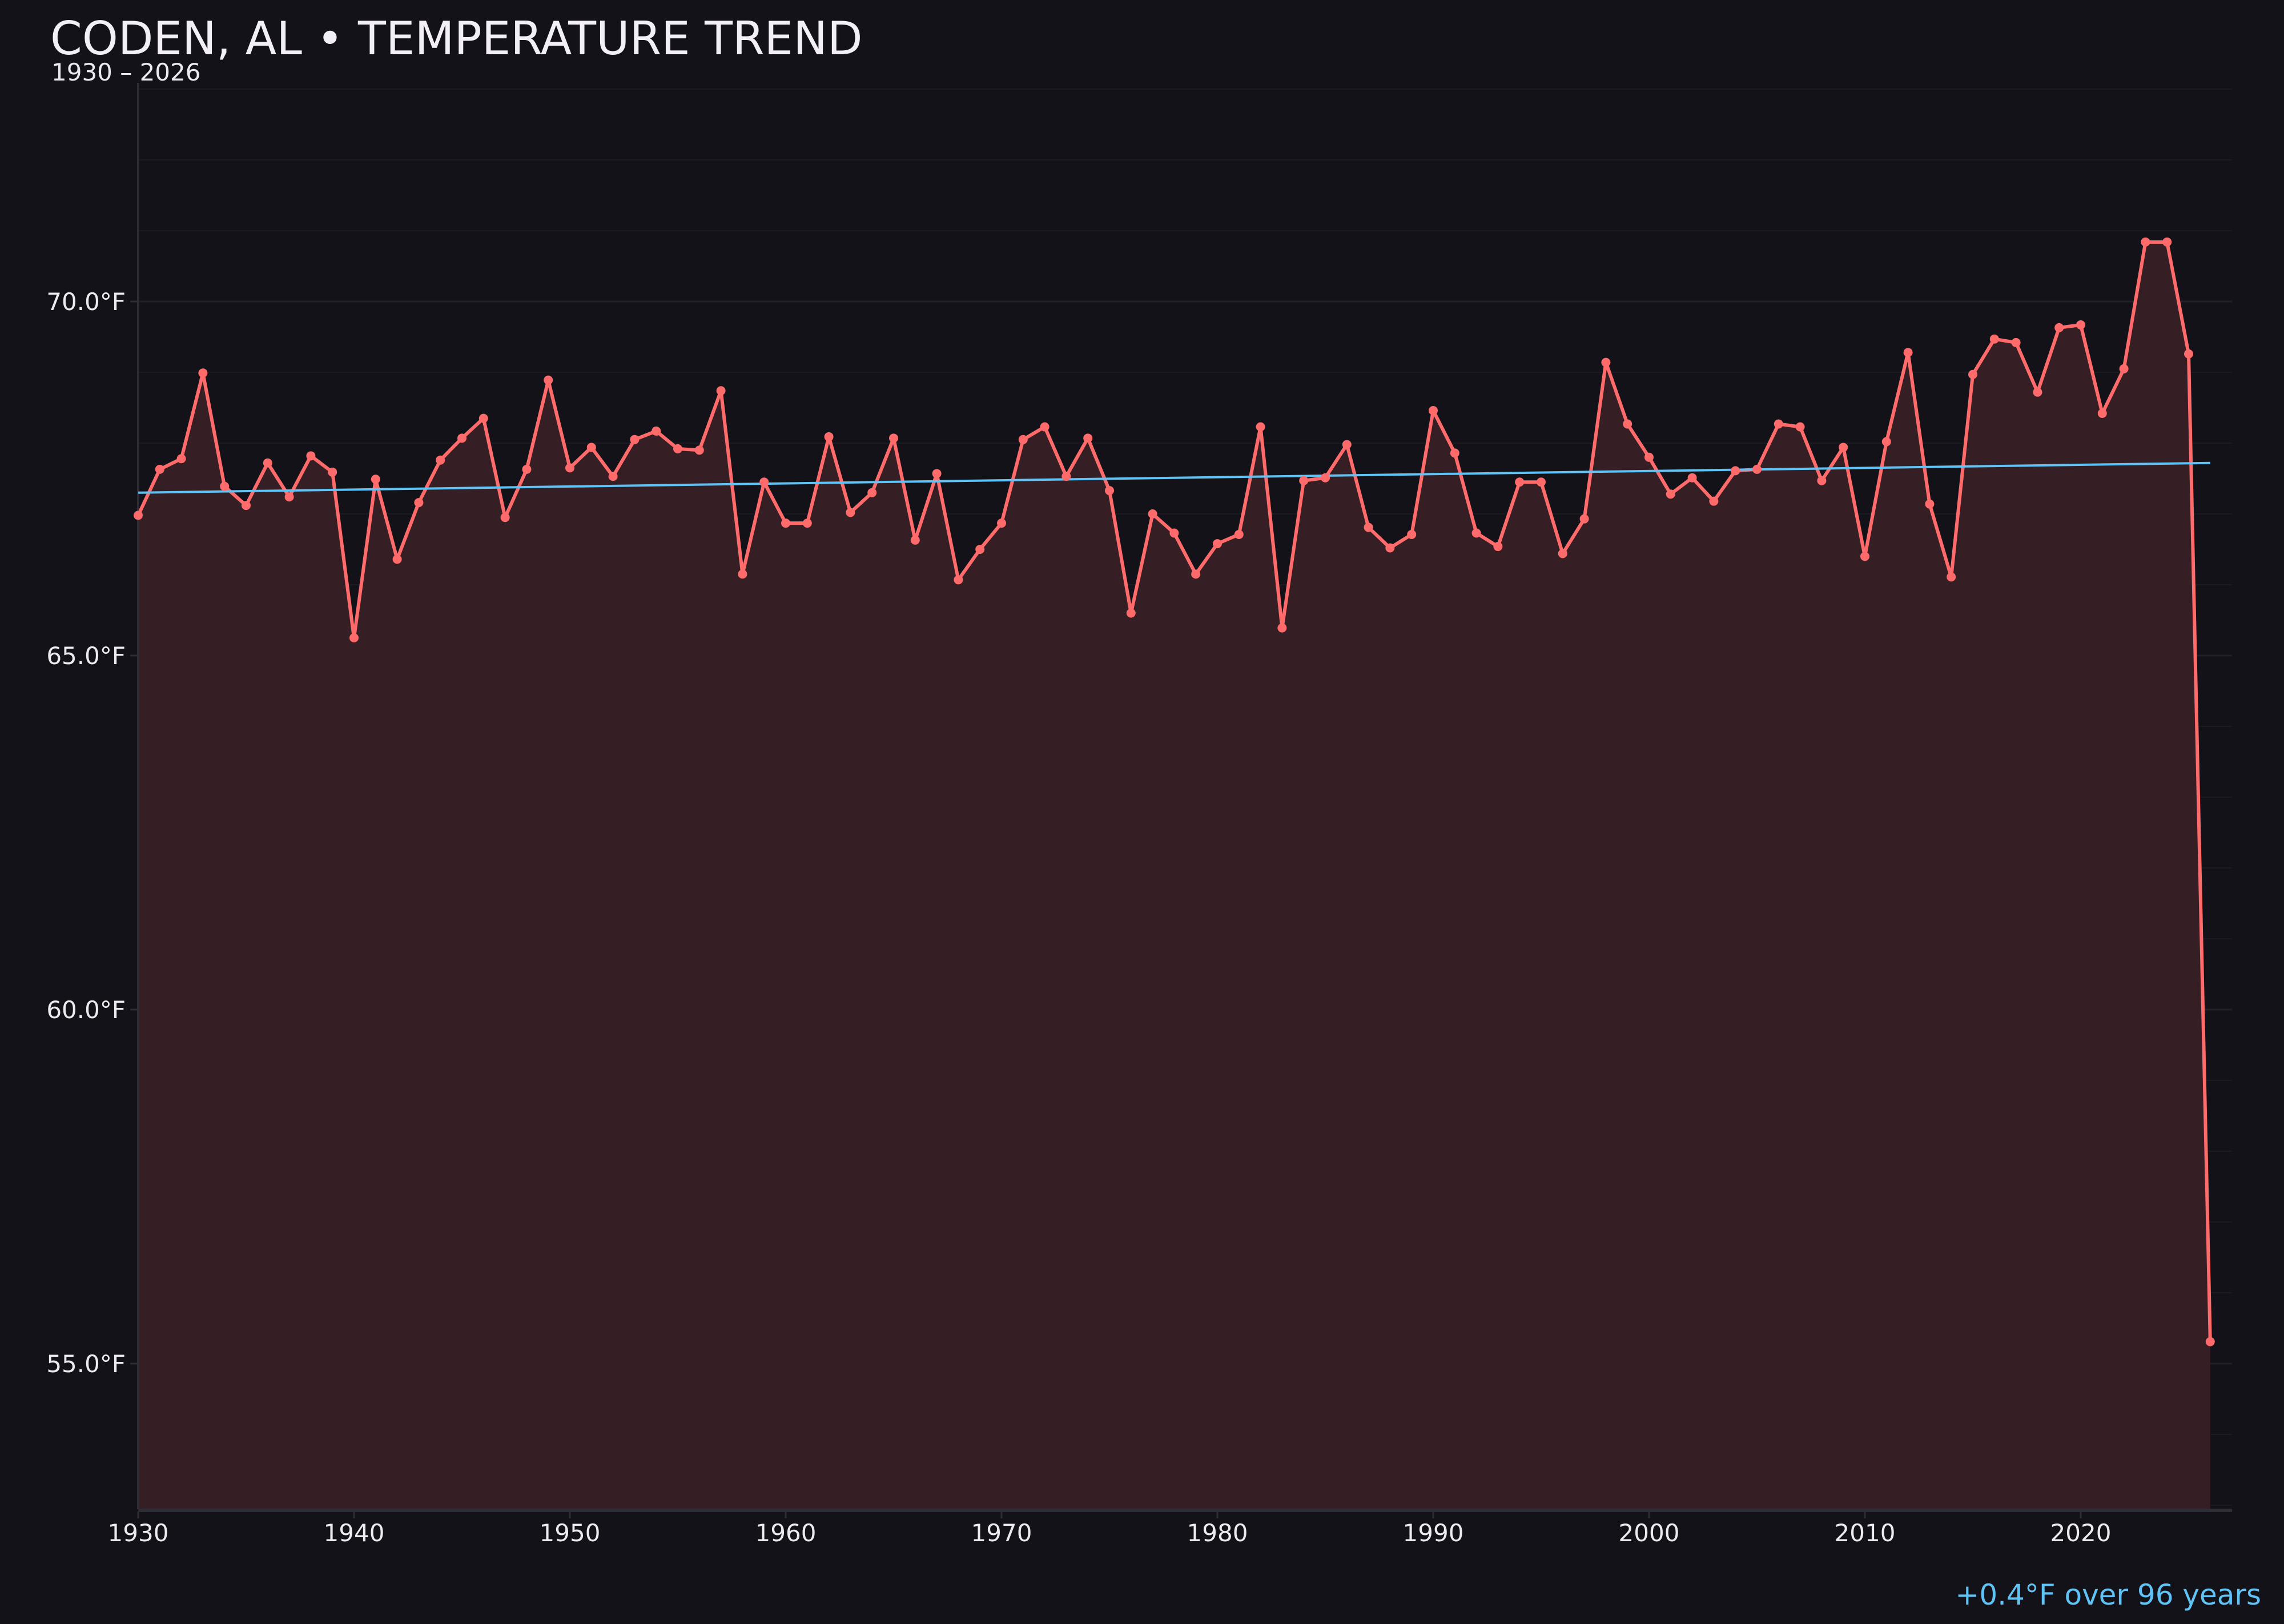 The image size is (2284, 1624). Describe the element at coordinates (86, 1364) in the screenshot. I see `y-tick-label: 55.0°F` at that location.